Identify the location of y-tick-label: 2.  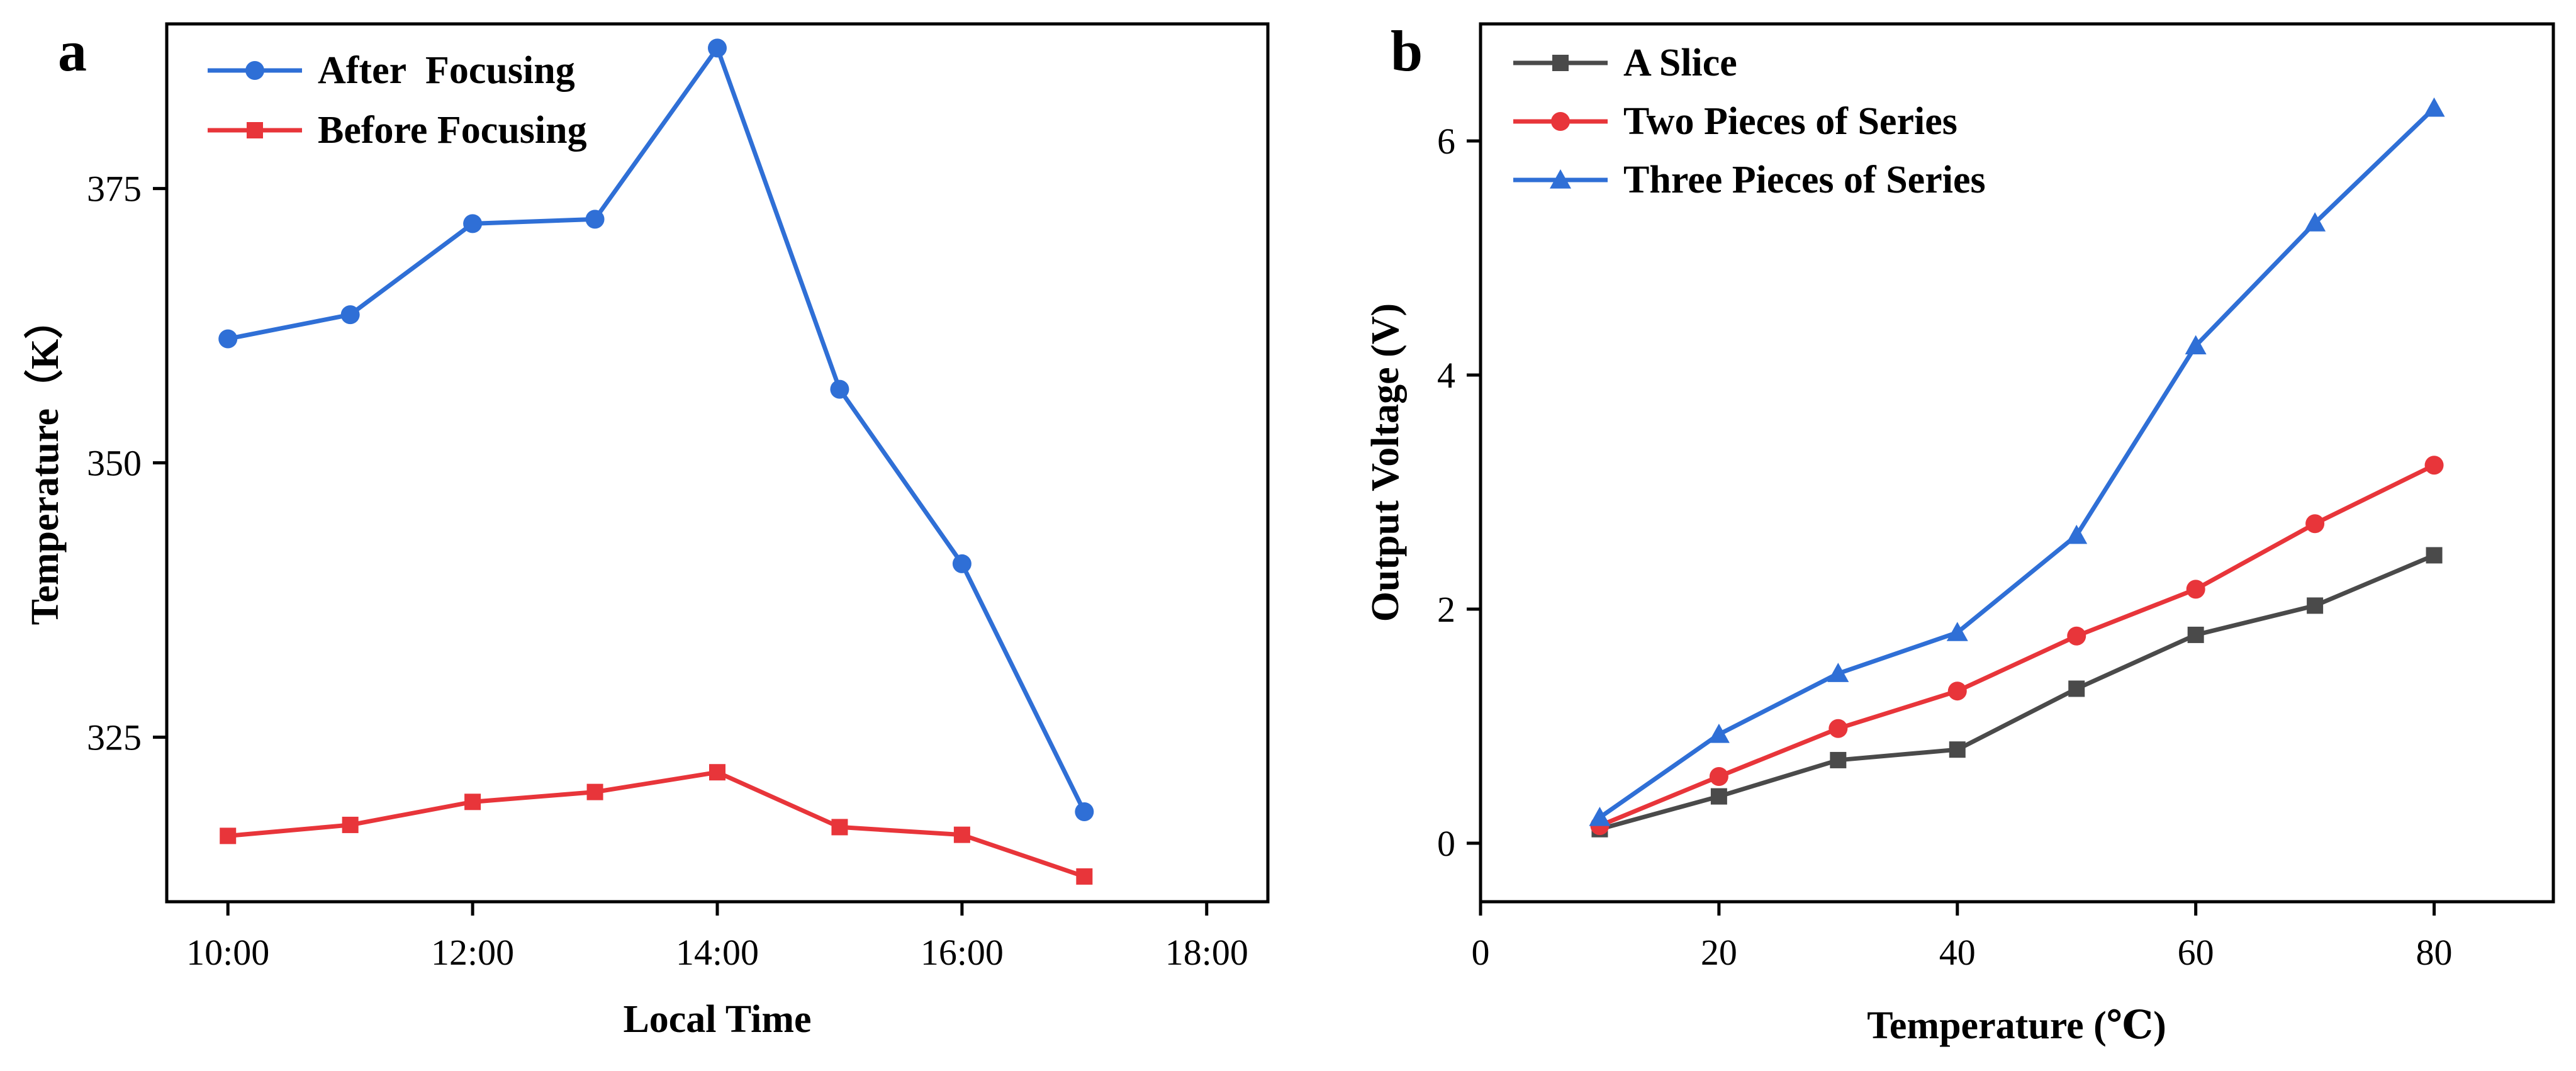
(1446, 609).